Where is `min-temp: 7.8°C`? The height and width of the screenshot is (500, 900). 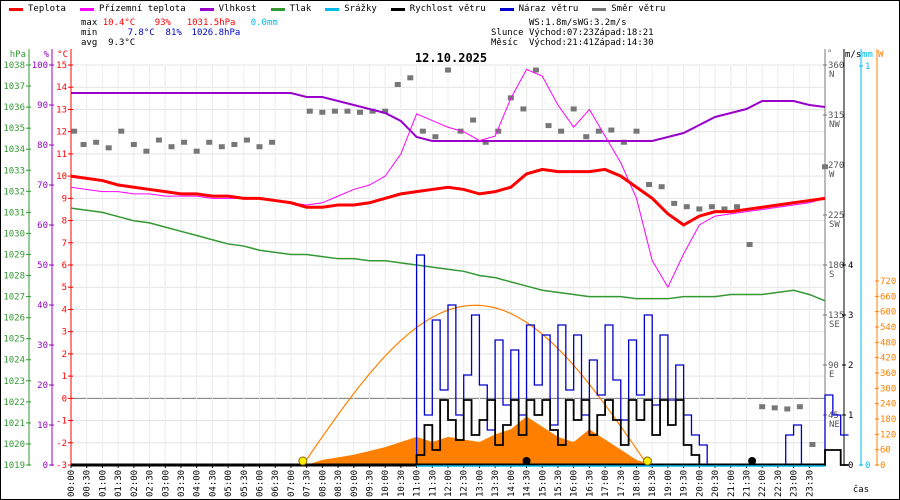
min-temp: 7.8°C is located at coordinates (141, 33).